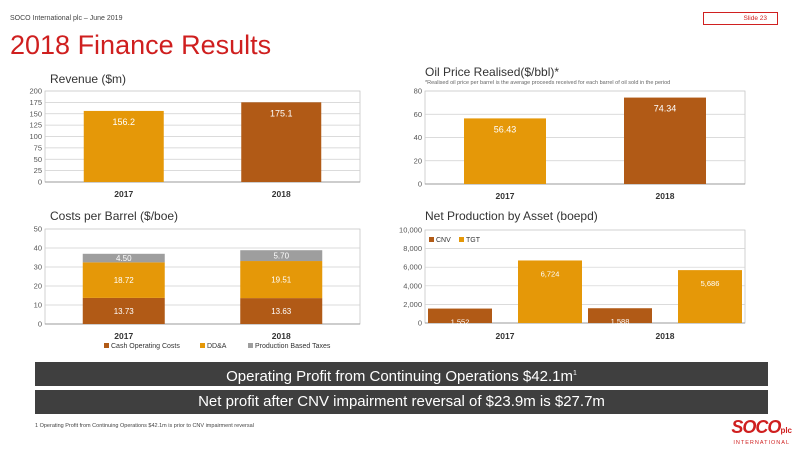 The image size is (800, 450). What do you see at coordinates (665, 109) in the screenshot?
I see `oil-data-label: 74.34` at bounding box center [665, 109].